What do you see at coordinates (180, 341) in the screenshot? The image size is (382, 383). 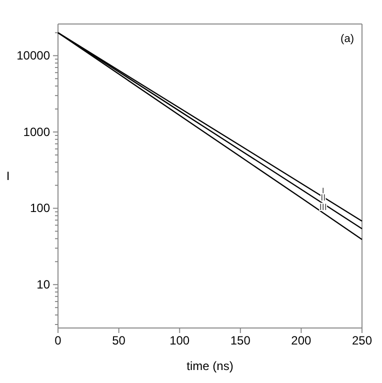 I see `x-tick-label: 100` at bounding box center [180, 341].